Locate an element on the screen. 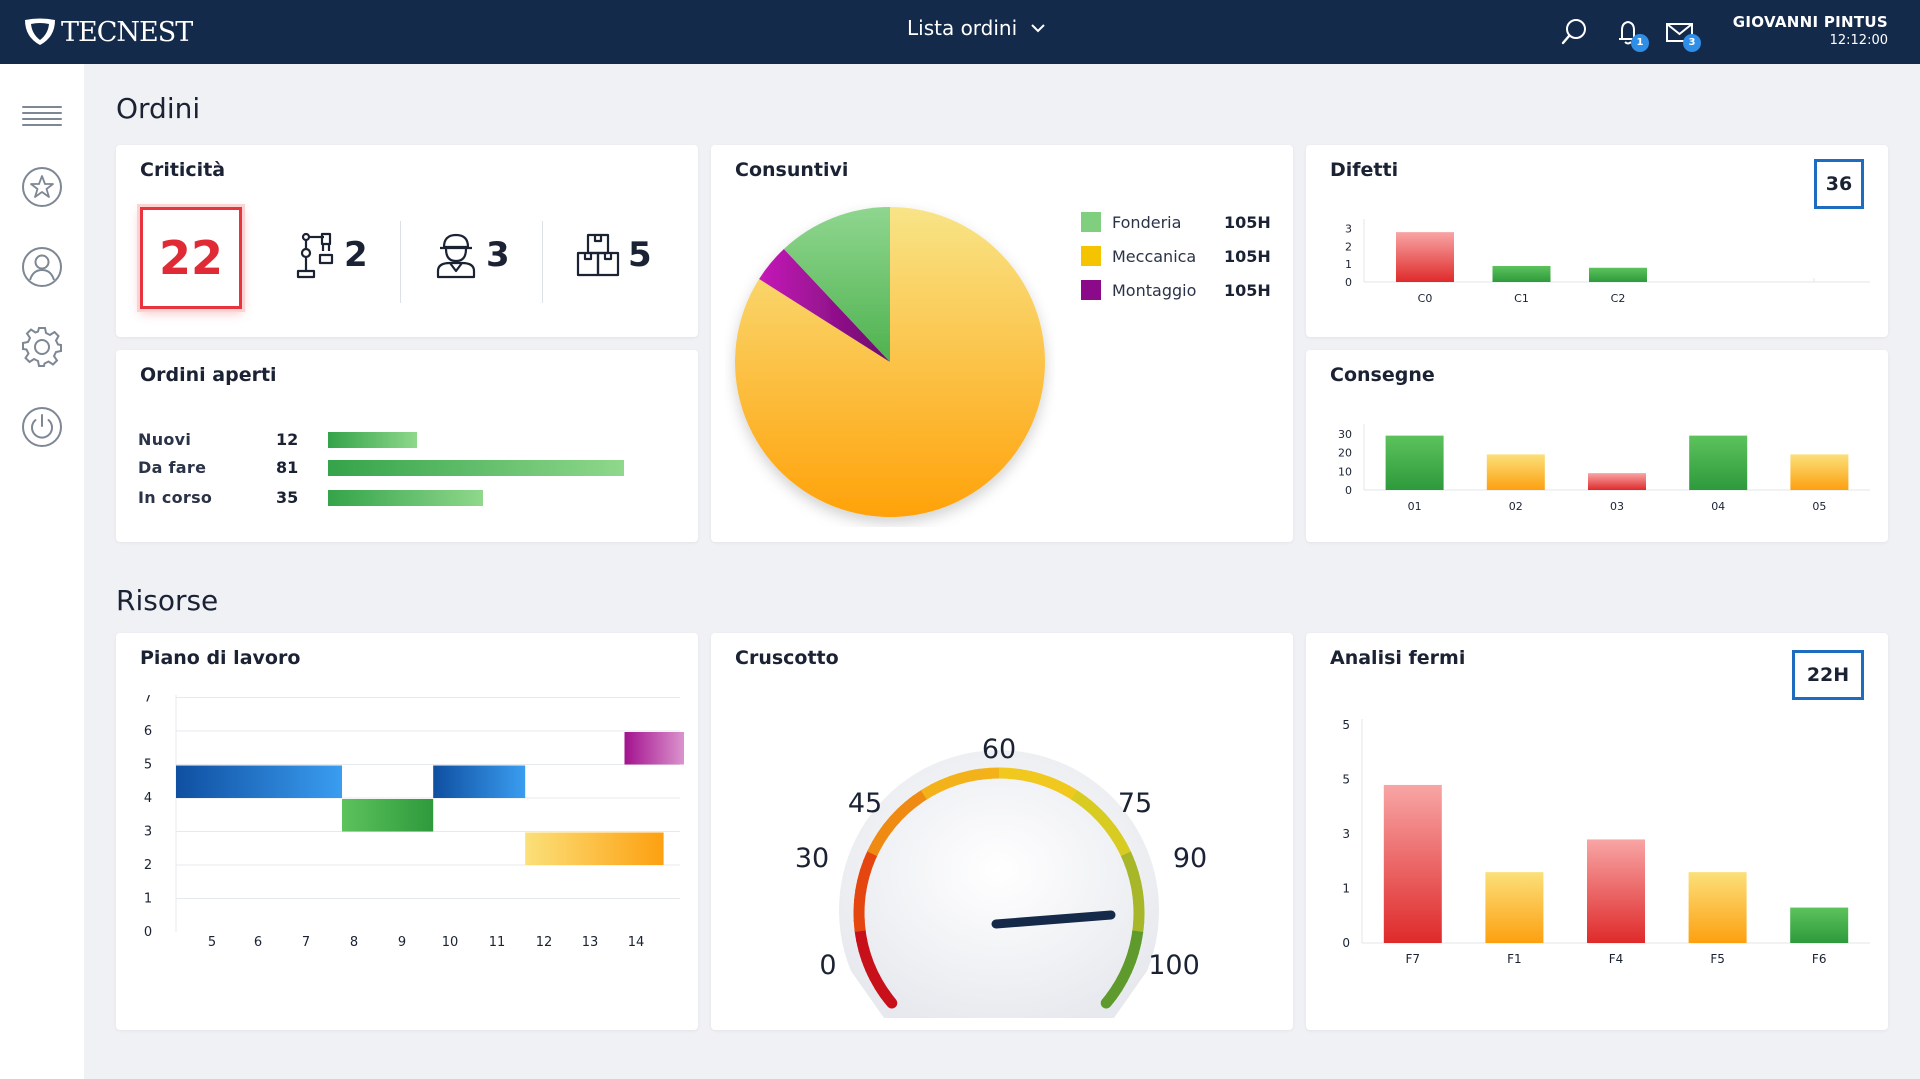 This screenshot has width=1920, height=1079. notifications-button: 1 is located at coordinates (1631, 34).